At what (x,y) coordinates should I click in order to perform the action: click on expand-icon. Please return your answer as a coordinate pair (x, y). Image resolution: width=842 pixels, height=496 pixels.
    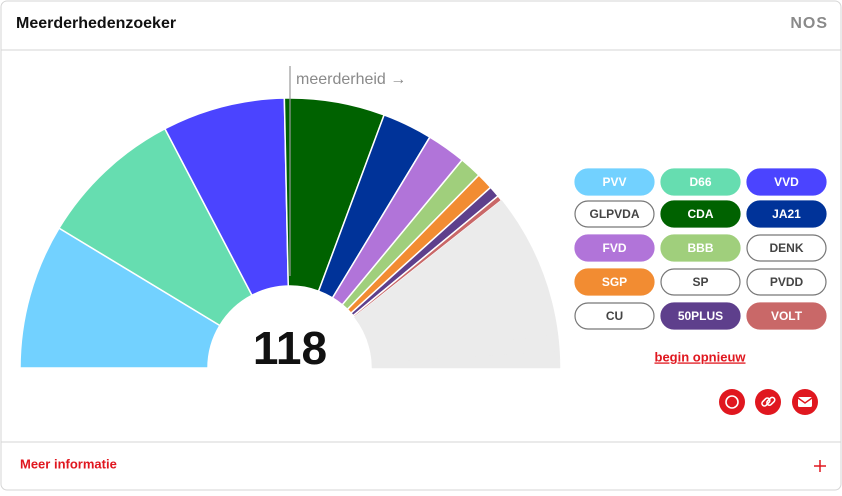
    Looking at the image, I should click on (820, 466).